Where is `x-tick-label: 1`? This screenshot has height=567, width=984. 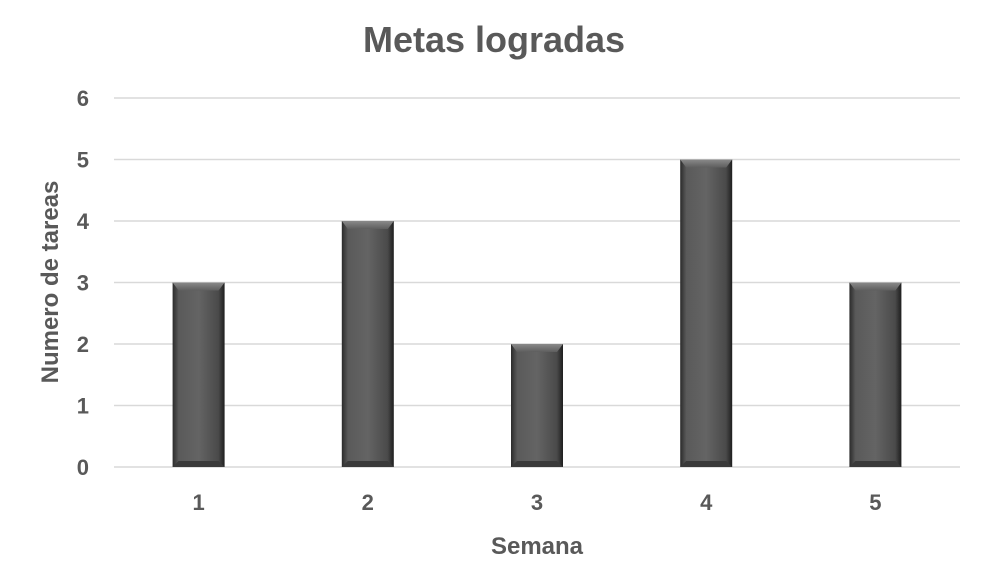 x-tick-label: 1 is located at coordinates (198, 502).